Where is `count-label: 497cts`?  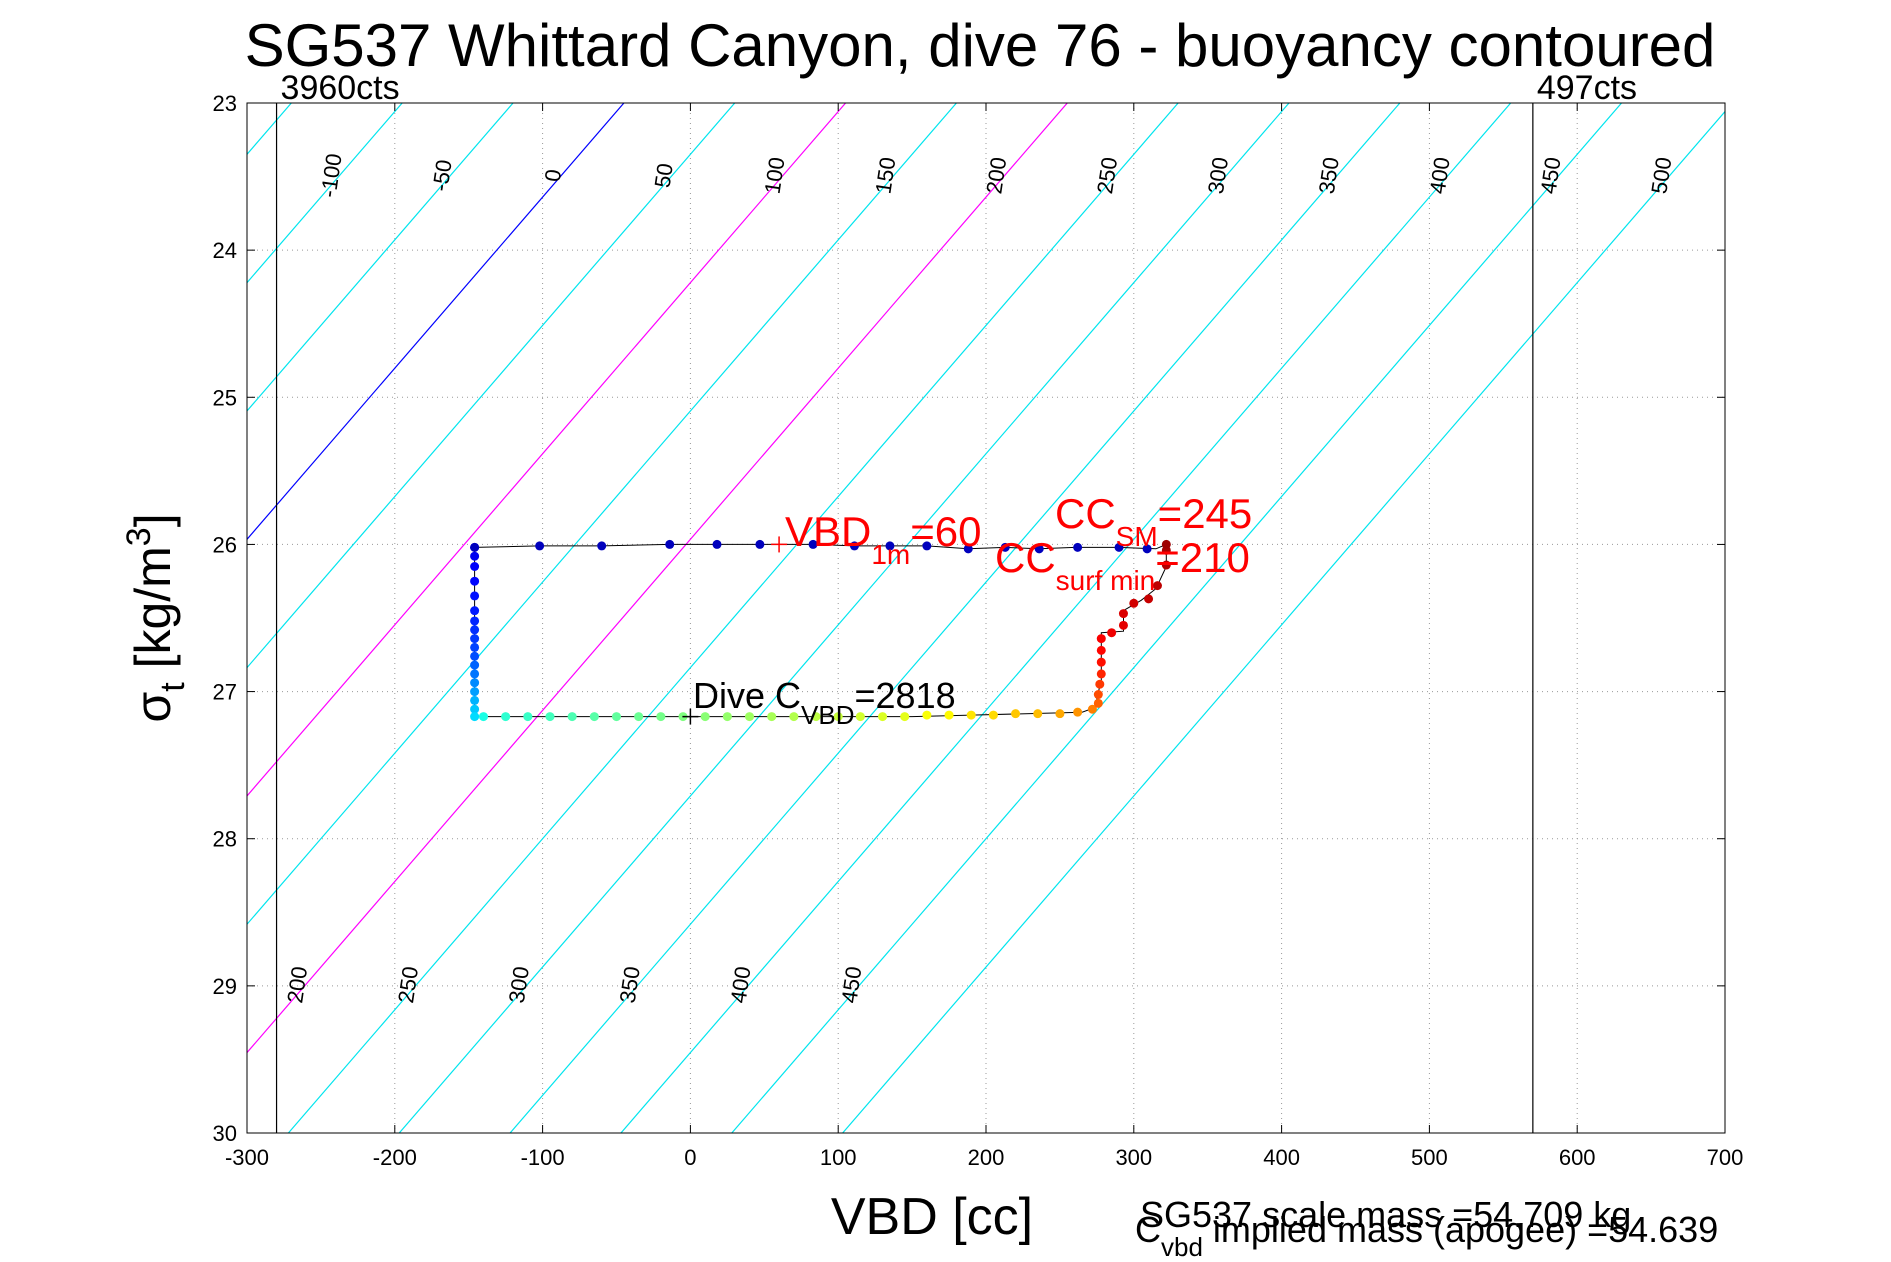 count-label: 497cts is located at coordinates (1587, 88).